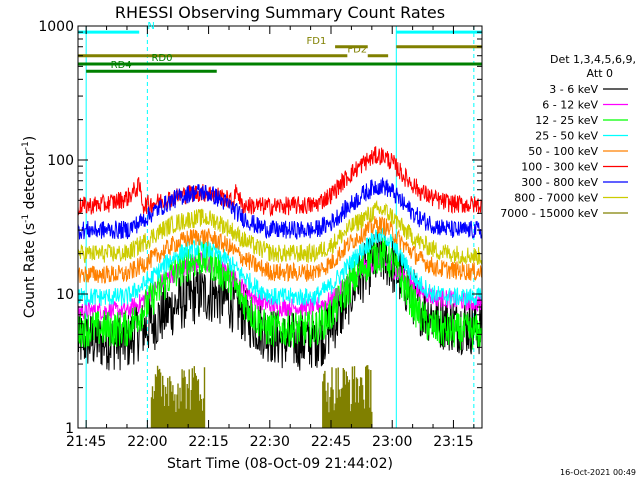 The image size is (640, 480). I want to click on series-50-100-kev, so click(280, 250).